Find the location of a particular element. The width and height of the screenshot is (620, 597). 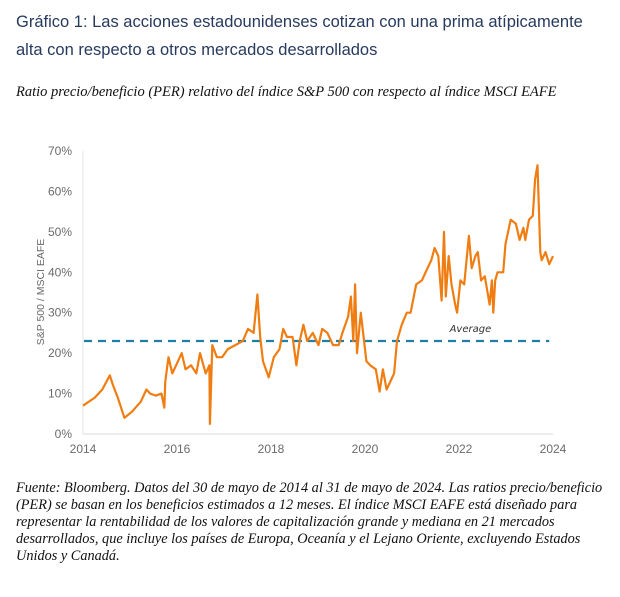

x-tick-label: 2016 is located at coordinates (177, 449).